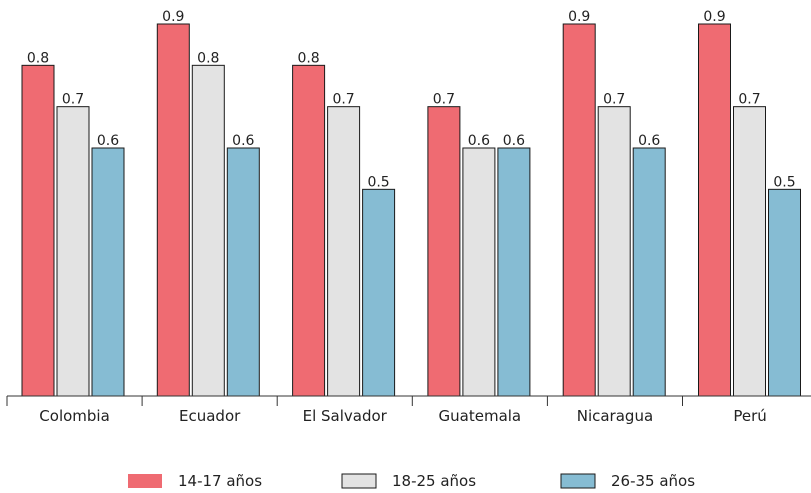 The image size is (811, 493). Describe the element at coordinates (73, 251) in the screenshot. I see `bar-colombia-18-25-anos` at that location.